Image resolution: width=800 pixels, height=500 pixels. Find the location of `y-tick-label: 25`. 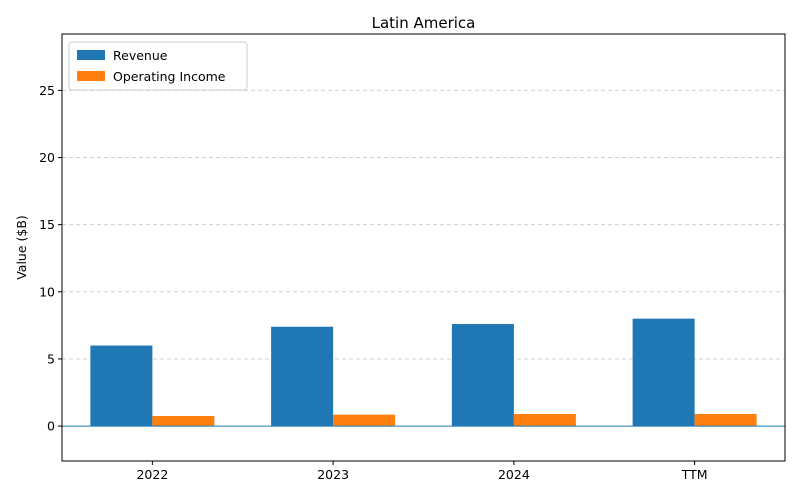

y-tick-label: 25 is located at coordinates (47, 90).